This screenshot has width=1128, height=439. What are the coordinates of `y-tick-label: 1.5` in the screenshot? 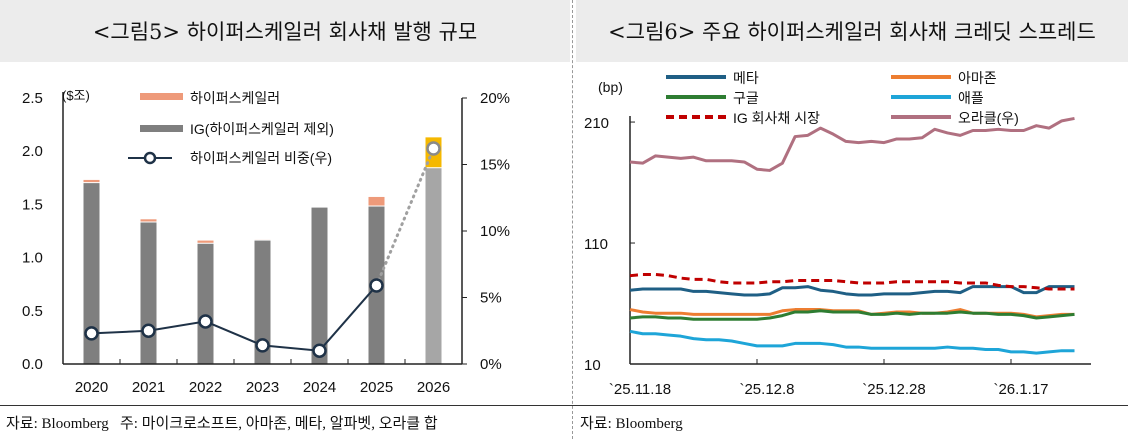 It's located at (32, 204).